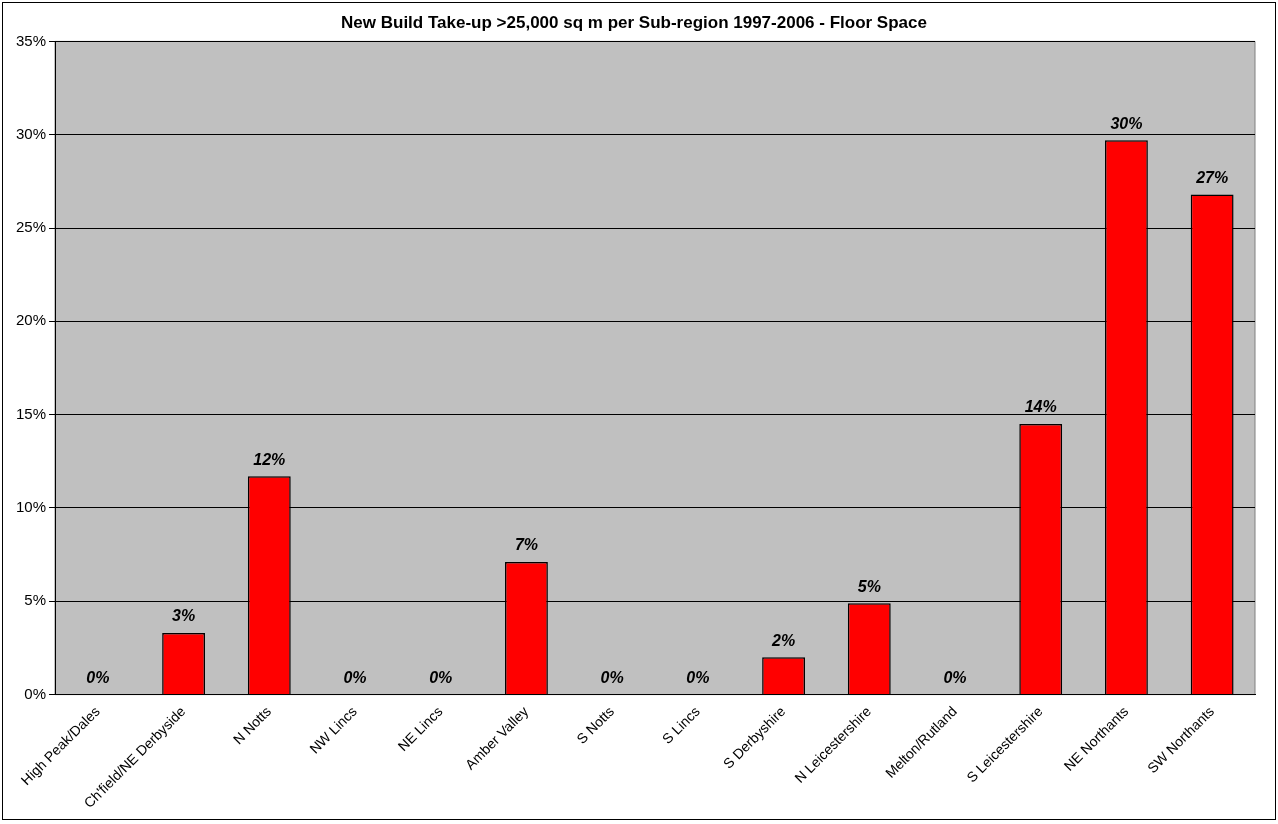  Describe the element at coordinates (269, 459) in the screenshot. I see `data-label: 12%` at that location.